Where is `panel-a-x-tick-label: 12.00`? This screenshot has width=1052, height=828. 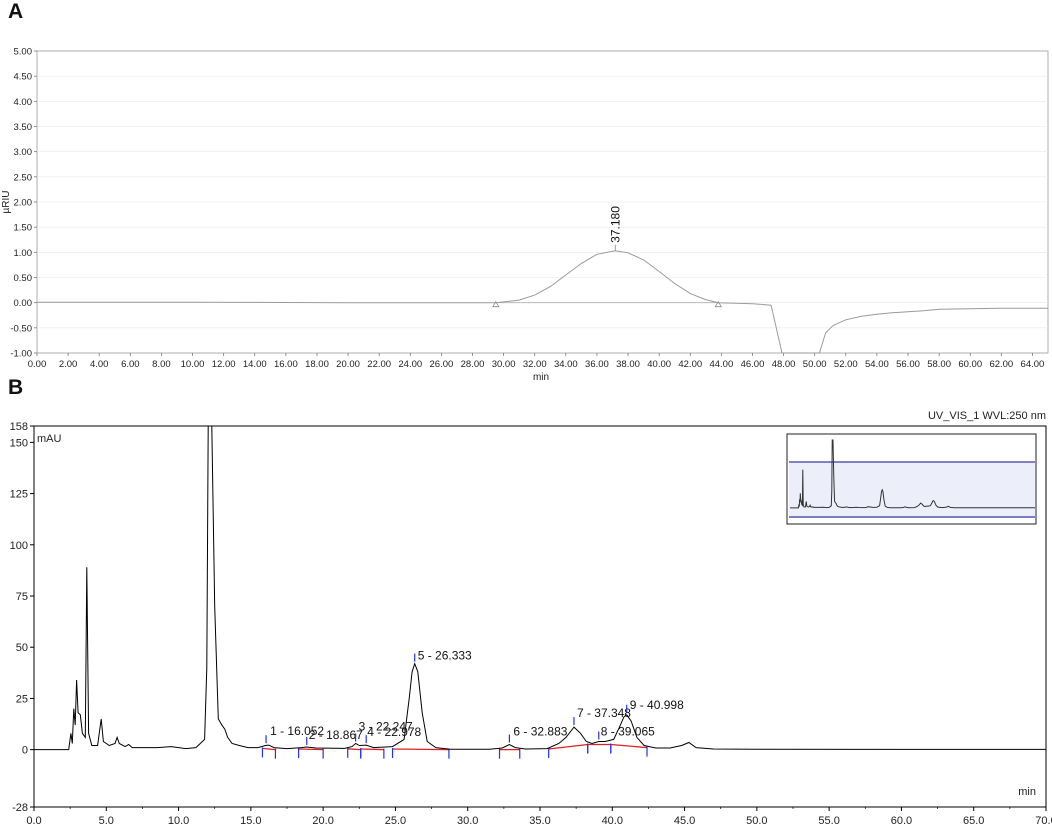 panel-a-x-tick-label: 12.00 is located at coordinates (224, 364).